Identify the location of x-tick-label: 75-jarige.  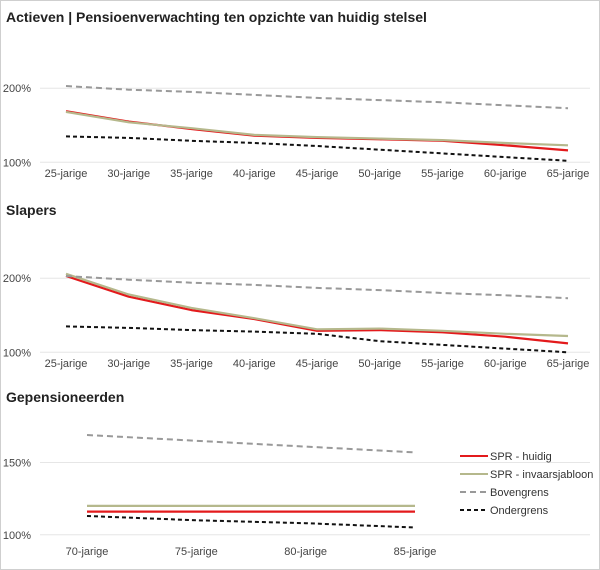
(196, 552).